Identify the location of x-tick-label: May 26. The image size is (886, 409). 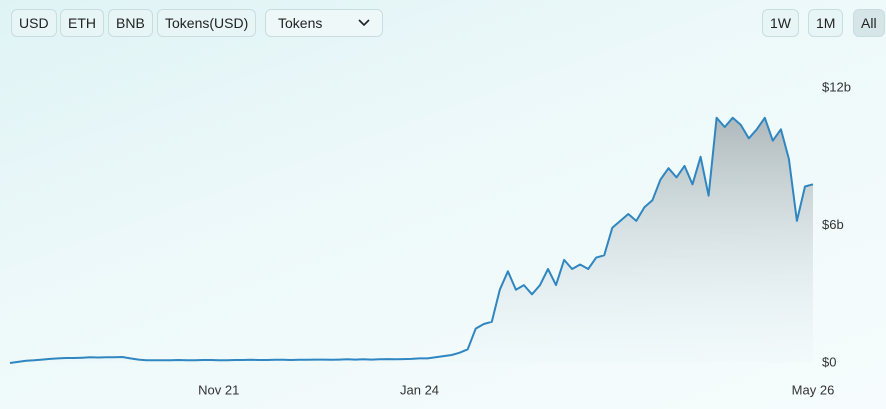
(813, 389).